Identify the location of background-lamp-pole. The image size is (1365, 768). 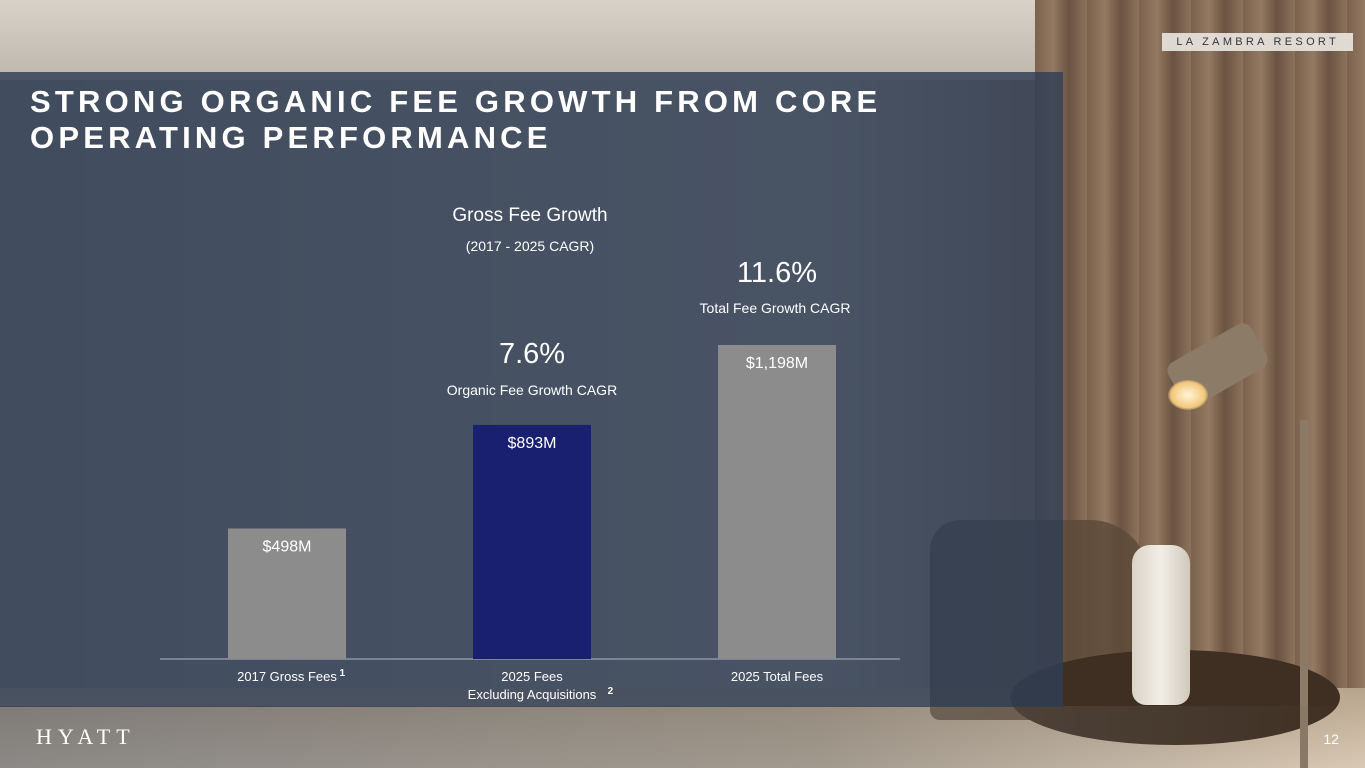
(1304, 594).